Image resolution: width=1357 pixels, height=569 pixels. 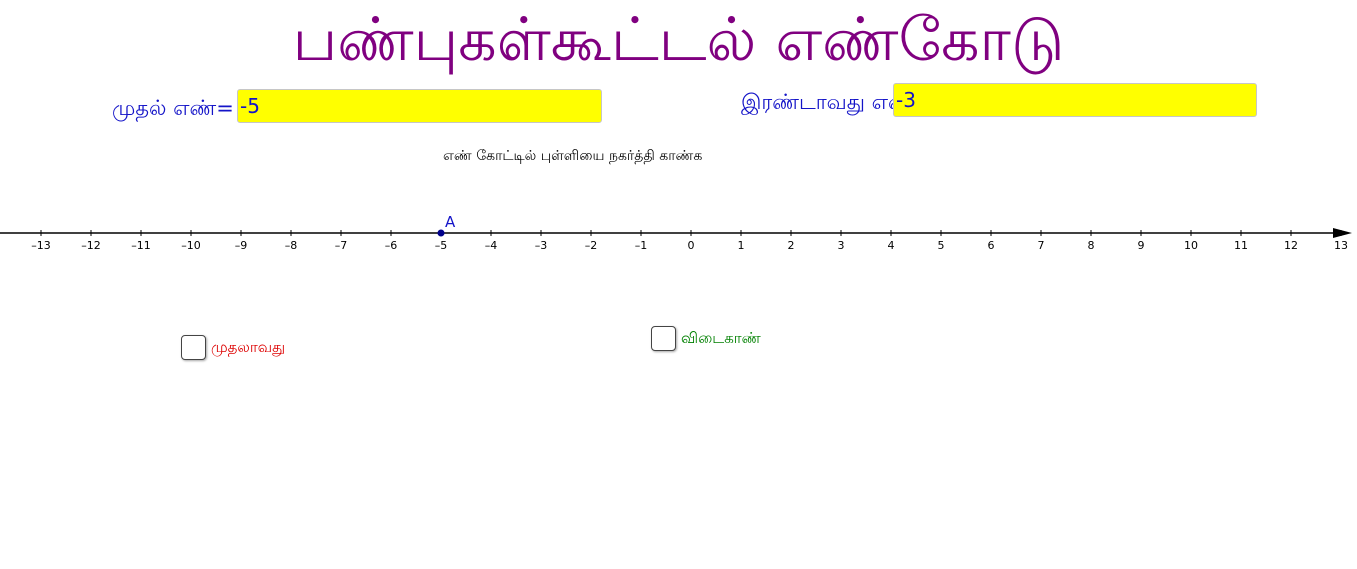 What do you see at coordinates (741, 245) in the screenshot?
I see `tick-label: 1` at bounding box center [741, 245].